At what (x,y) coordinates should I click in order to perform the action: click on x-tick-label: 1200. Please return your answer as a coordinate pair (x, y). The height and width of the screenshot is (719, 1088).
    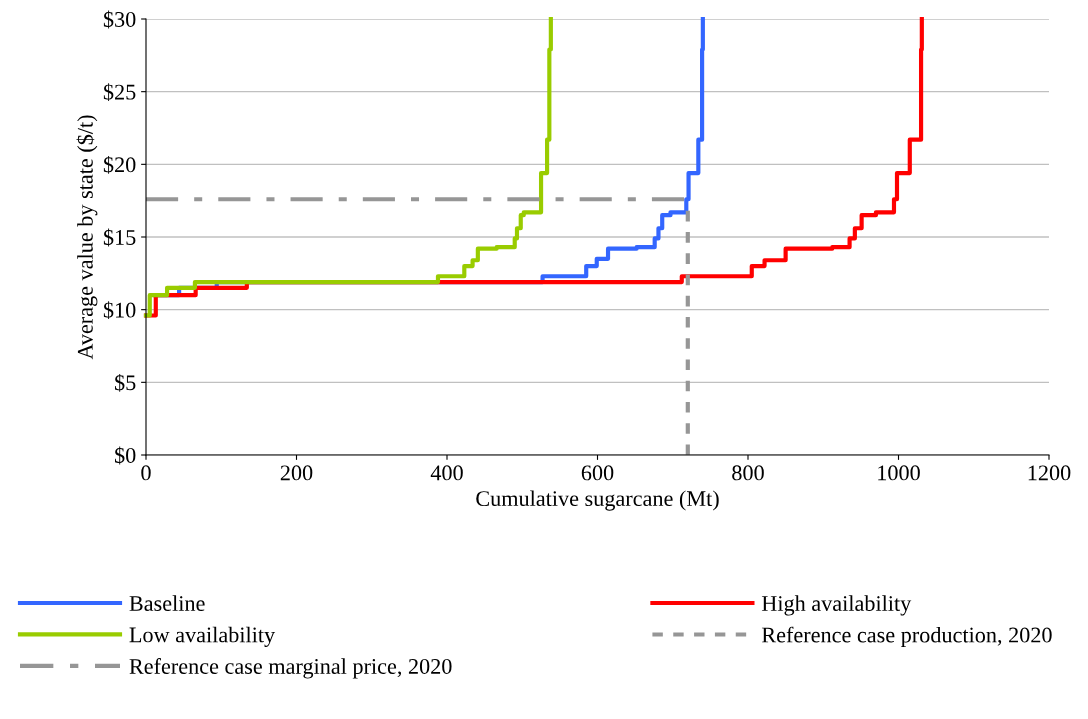
    Looking at the image, I should click on (1049, 473).